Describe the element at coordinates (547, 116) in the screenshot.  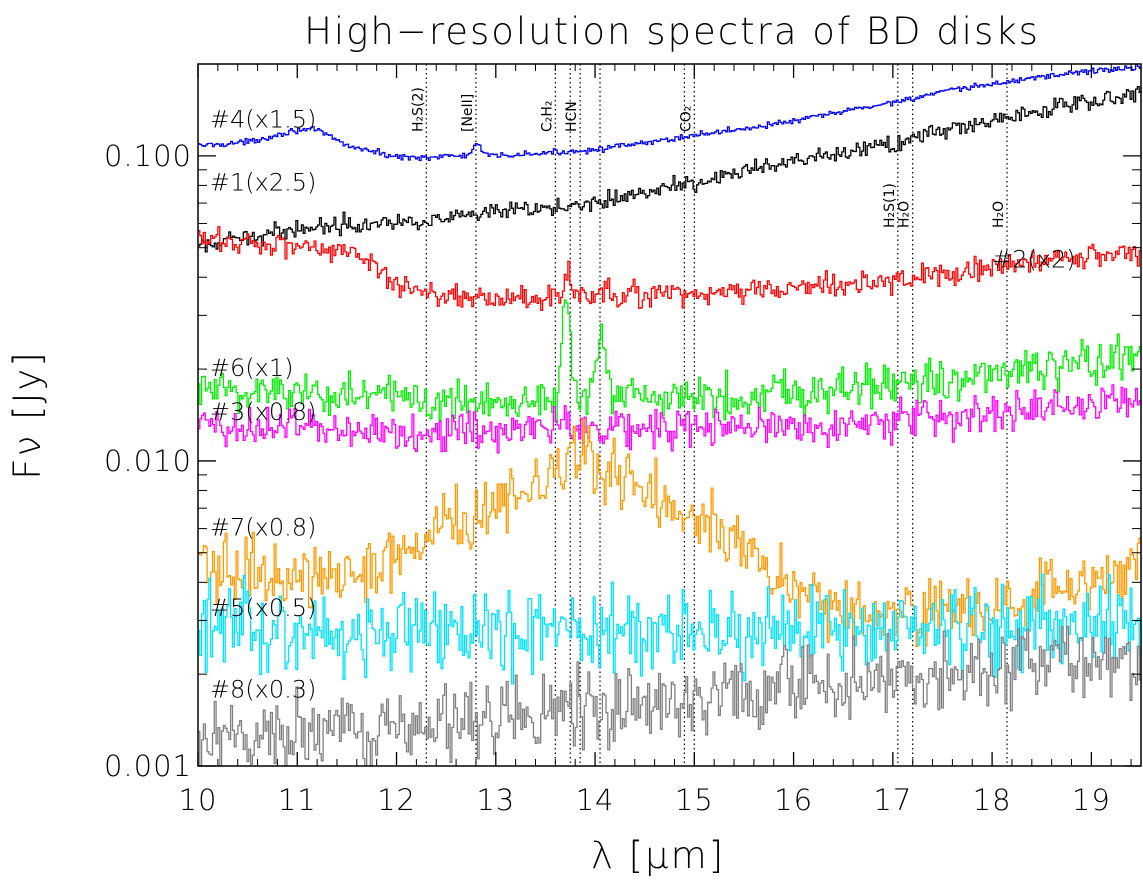
I see `line-marker-label: C₂H₂` at that location.